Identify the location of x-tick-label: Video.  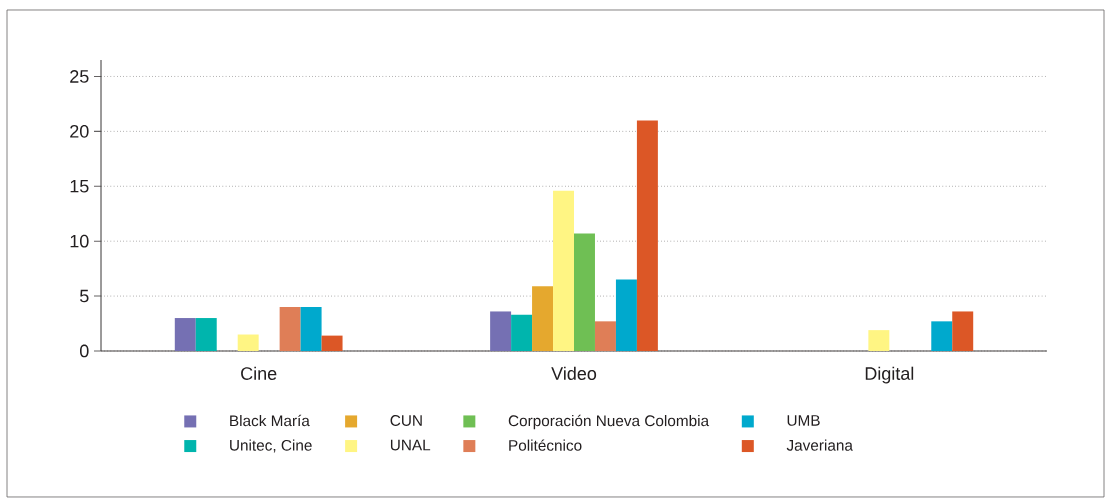
(574, 373).